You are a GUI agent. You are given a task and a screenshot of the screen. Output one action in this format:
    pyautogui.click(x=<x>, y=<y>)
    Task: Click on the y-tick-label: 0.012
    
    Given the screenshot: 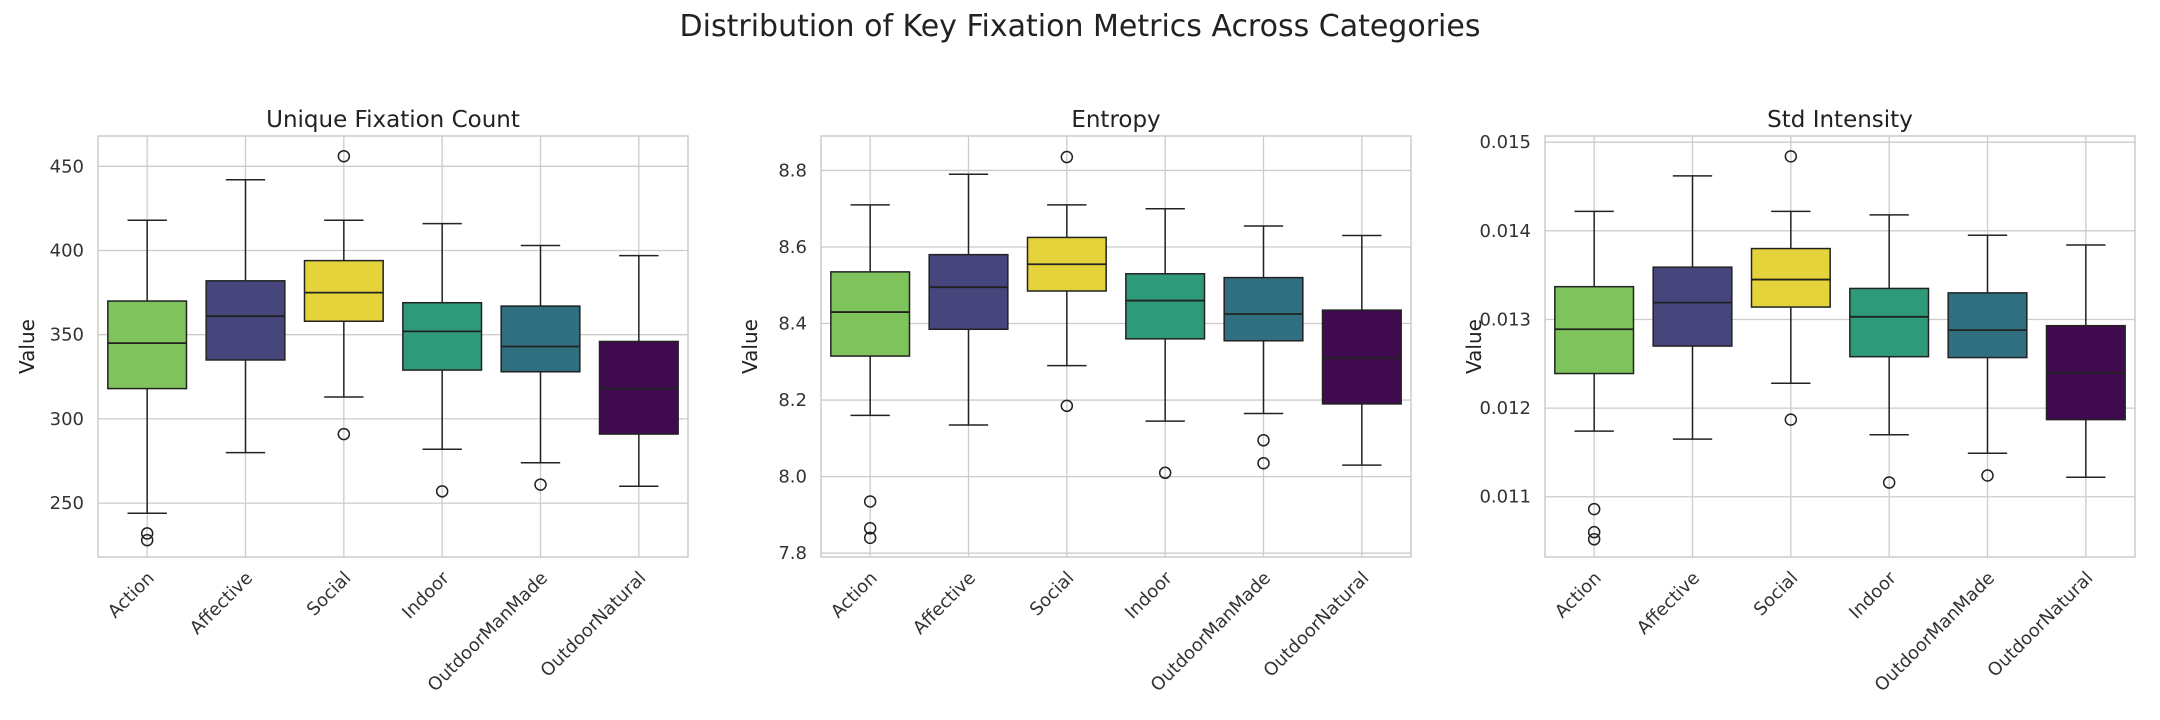 What is the action you would take?
    pyautogui.click(x=1505, y=408)
    